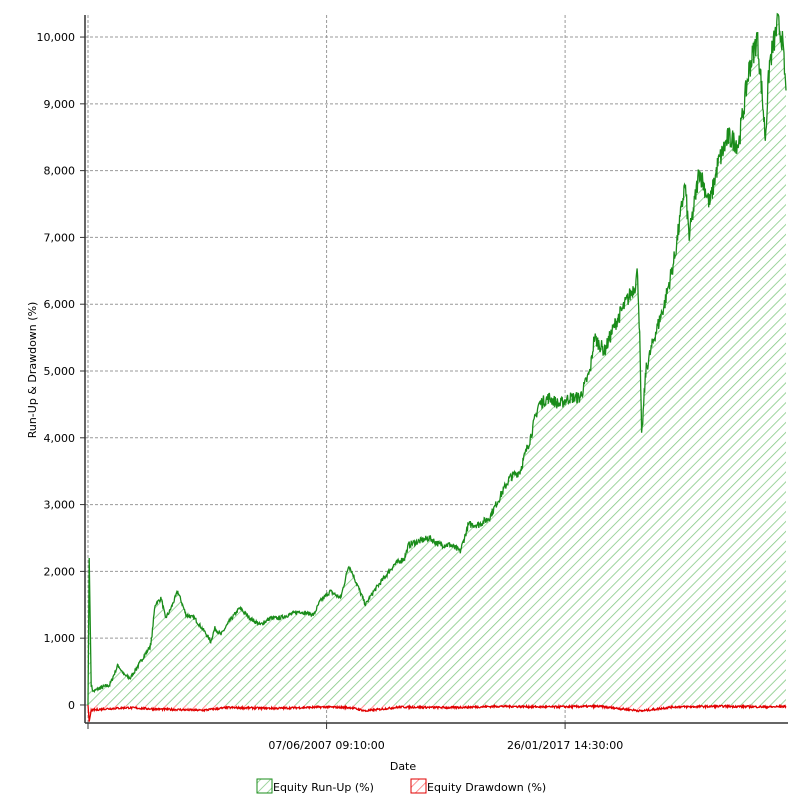 Image resolution: width=802 pixels, height=806 pixels. I want to click on y-tick-label: 3,000, so click(60, 505).